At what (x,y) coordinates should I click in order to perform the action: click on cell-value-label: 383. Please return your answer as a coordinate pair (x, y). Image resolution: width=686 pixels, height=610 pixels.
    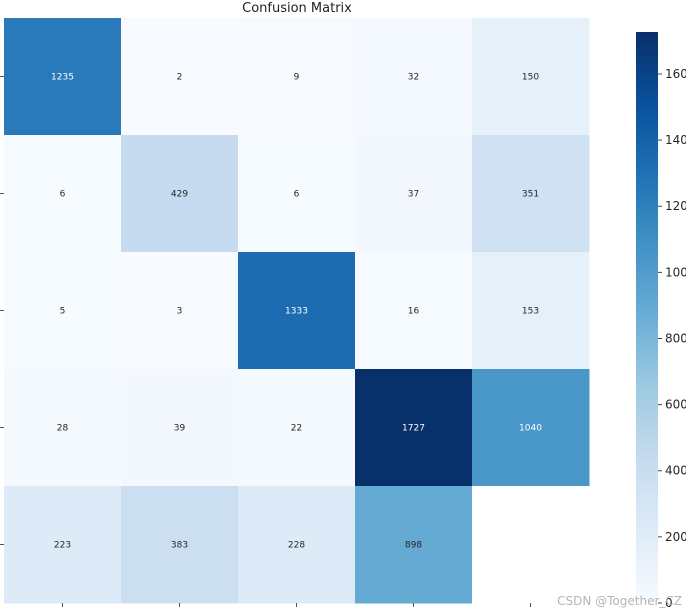
    Looking at the image, I should click on (179, 546).